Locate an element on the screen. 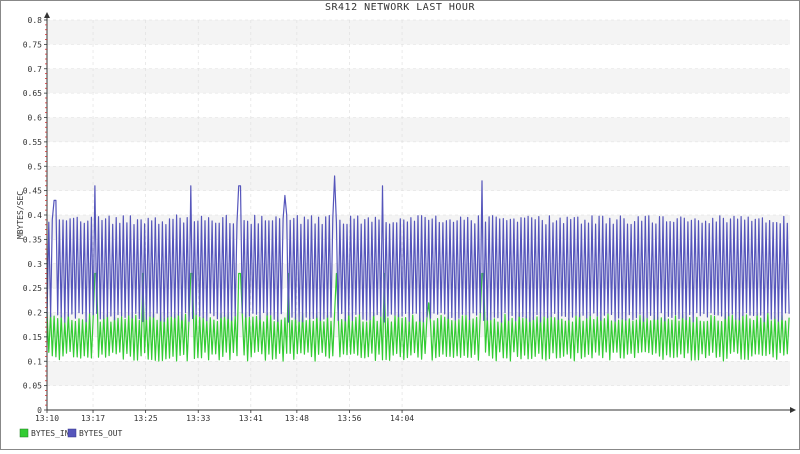 This screenshot has height=454, width=800. x-tick-label: 13:41 is located at coordinates (251, 418).